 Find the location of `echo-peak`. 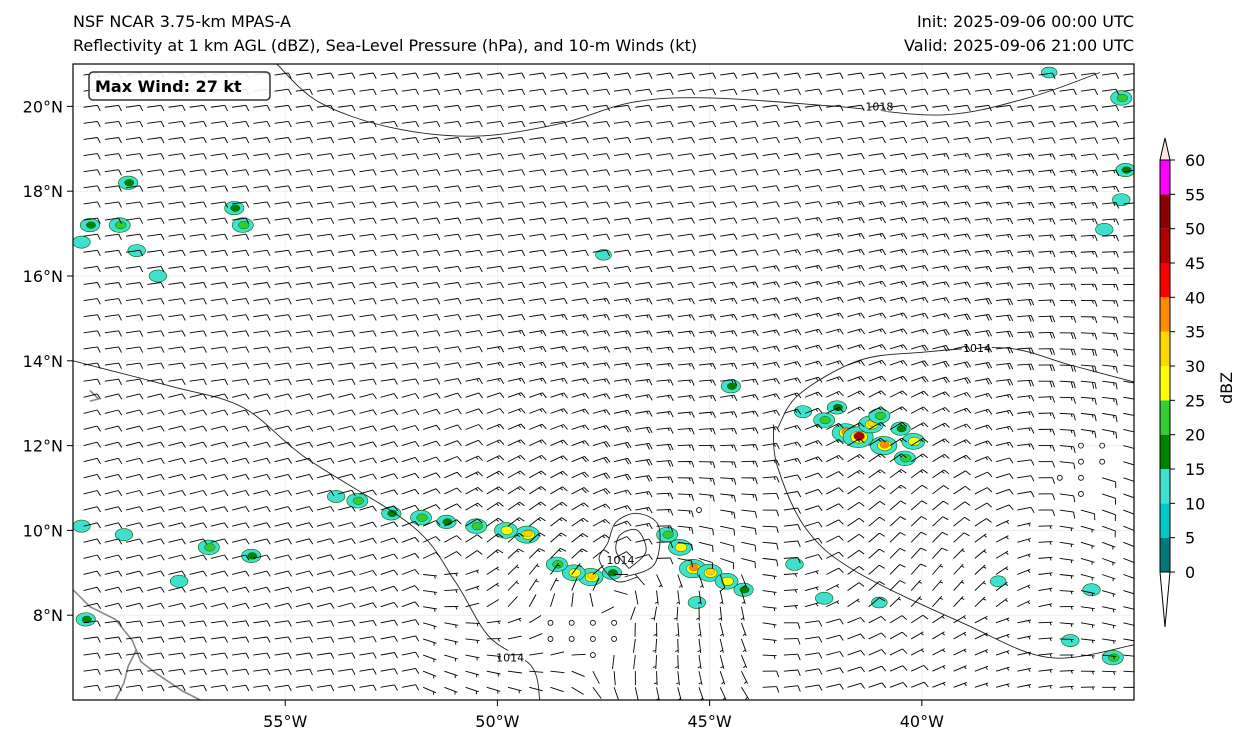

echo-peak is located at coordinates (711, 572).